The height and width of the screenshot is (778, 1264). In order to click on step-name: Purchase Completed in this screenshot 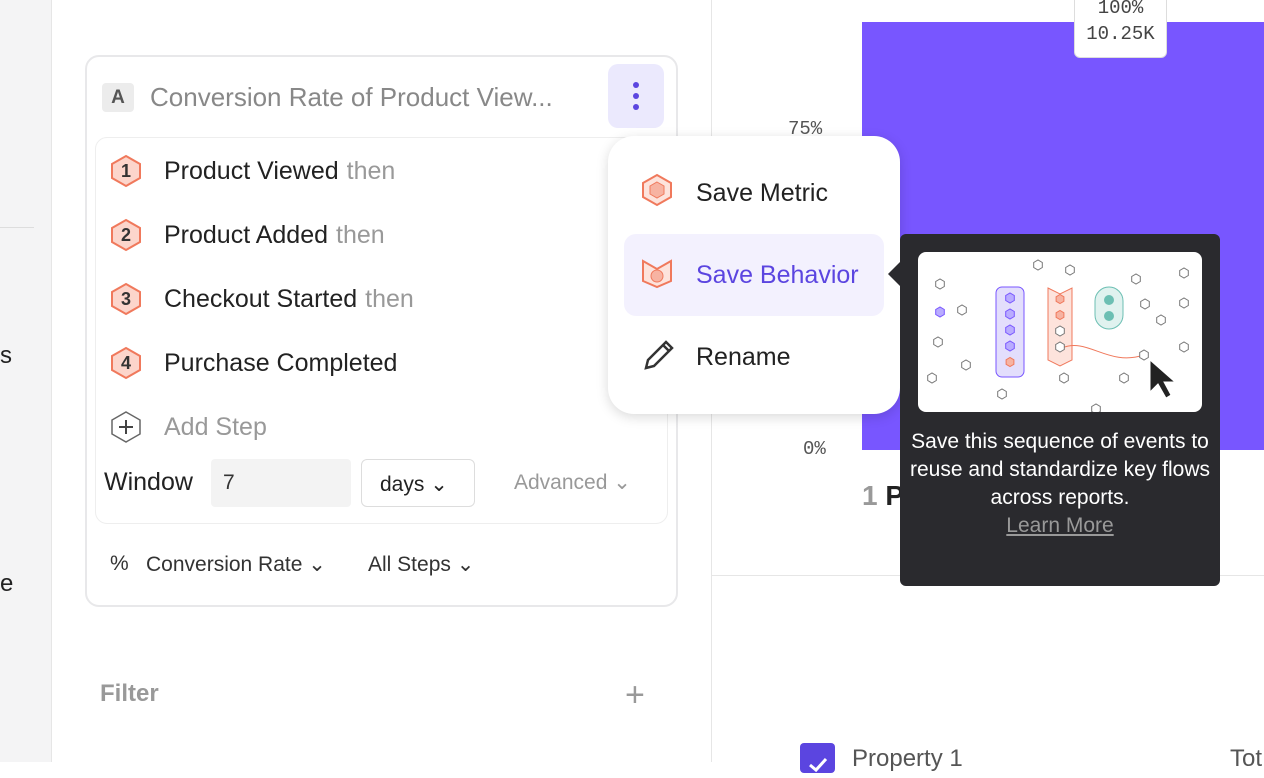, I will do `click(281, 362)`.